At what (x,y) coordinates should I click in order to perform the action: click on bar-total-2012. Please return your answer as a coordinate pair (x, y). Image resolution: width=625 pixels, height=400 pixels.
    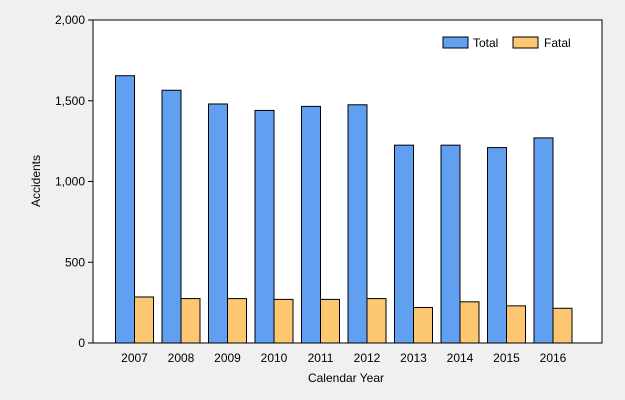
    Looking at the image, I should click on (357, 224).